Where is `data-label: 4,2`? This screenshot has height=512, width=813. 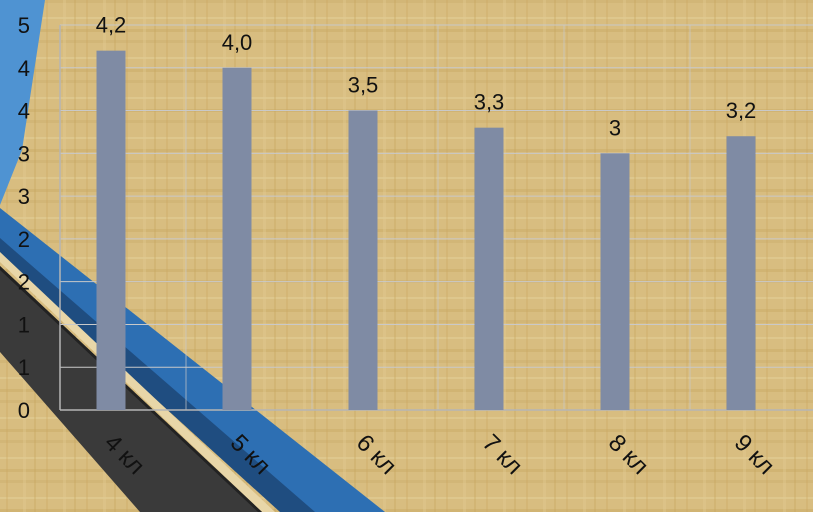
data-label: 4,2 is located at coordinates (111, 25).